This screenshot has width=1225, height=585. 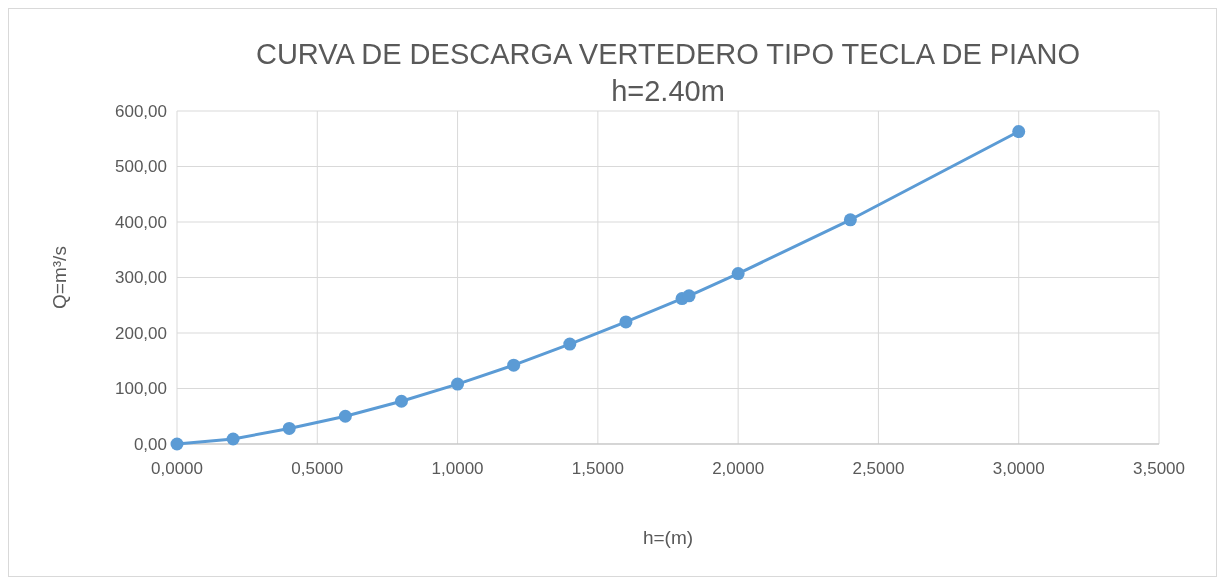 I want to click on x-axis-title: h=(m), so click(x=668, y=537).